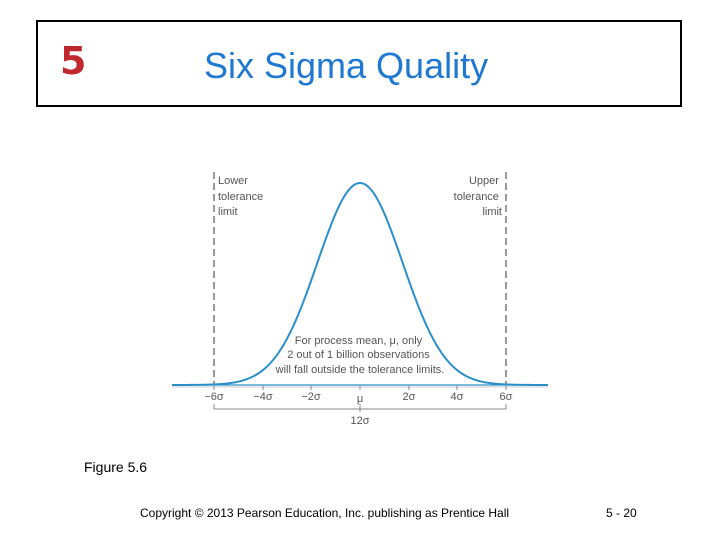 The width and height of the screenshot is (720, 540). I want to click on chapter-number: 5, so click(73, 61).